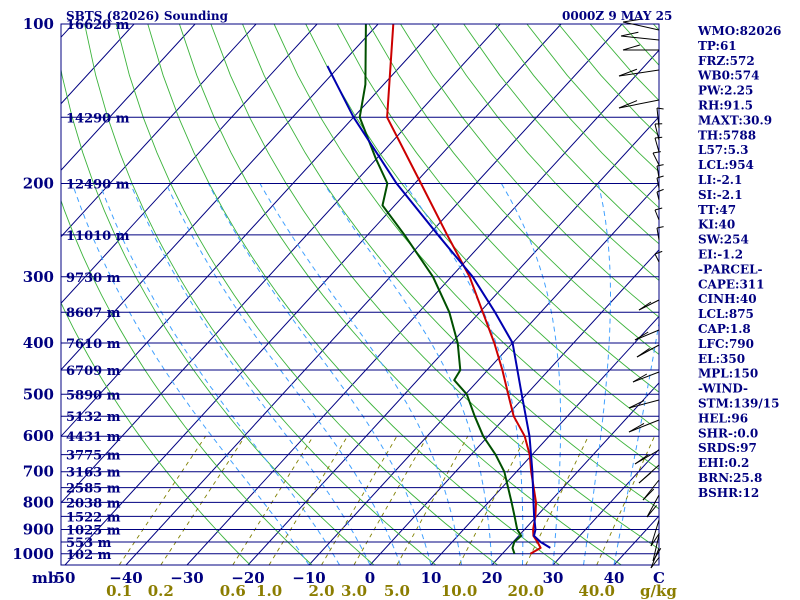  I want to click on height-label: 14290 m, so click(98, 118).